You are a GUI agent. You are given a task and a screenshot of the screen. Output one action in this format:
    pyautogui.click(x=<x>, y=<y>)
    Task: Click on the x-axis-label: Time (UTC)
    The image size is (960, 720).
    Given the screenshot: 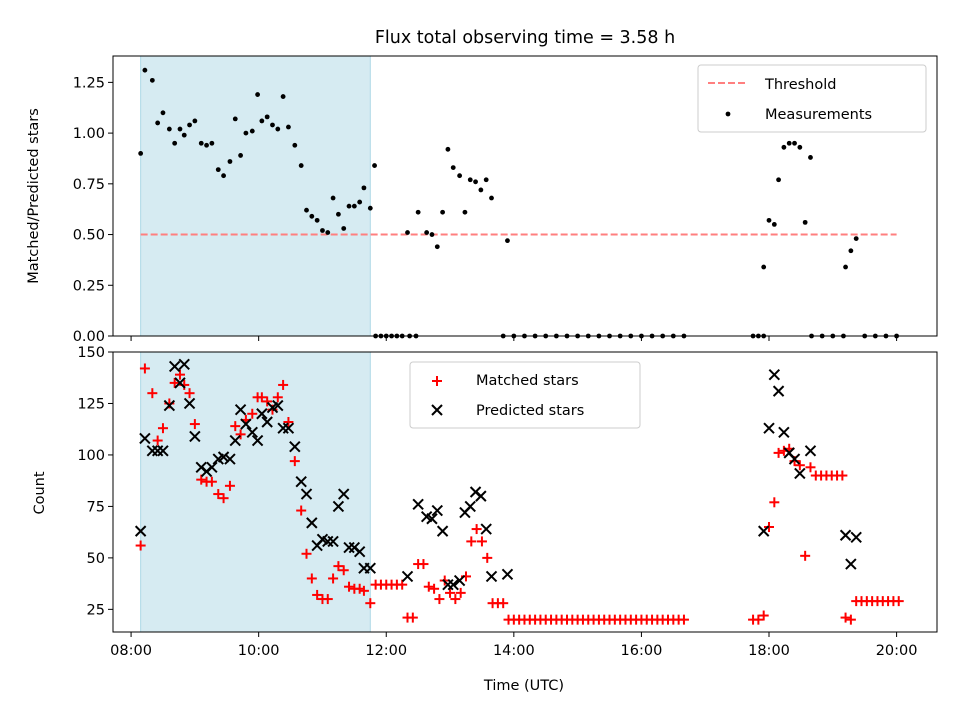 What is the action you would take?
    pyautogui.click(x=523, y=686)
    